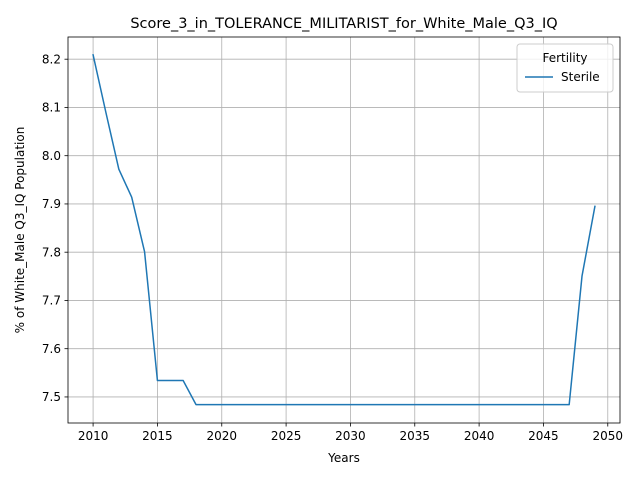 Image resolution: width=640 pixels, height=480 pixels. Describe the element at coordinates (608, 436) in the screenshot. I see `x-tick-label: 2050` at that location.